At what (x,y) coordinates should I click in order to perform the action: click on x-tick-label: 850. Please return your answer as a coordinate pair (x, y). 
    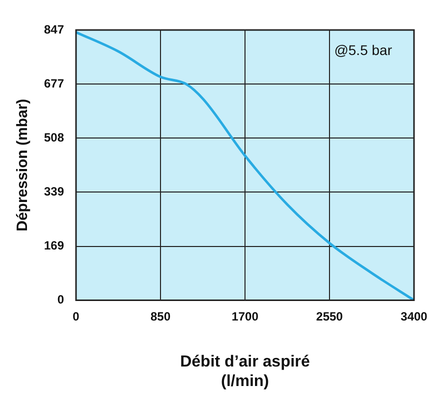
    Looking at the image, I should click on (160, 317).